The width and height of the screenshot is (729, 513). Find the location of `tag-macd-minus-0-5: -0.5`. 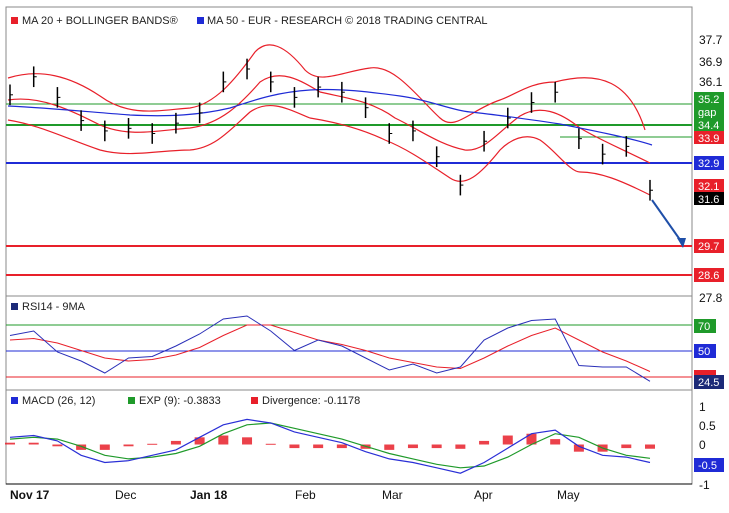

tag-macd-minus-0-5: -0.5 is located at coordinates (707, 466).